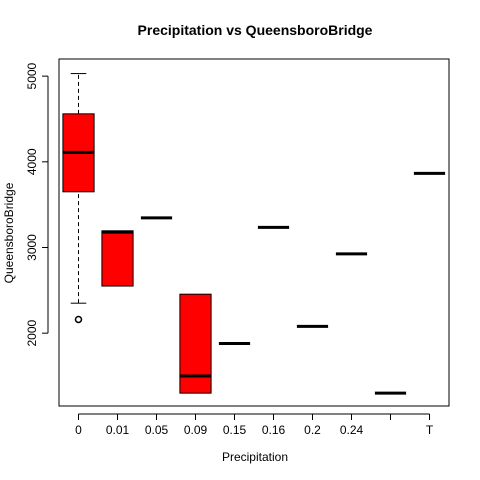 This screenshot has height=480, width=480. Describe the element at coordinates (196, 430) in the screenshot. I see `x-tick-label: 0.09` at that location.